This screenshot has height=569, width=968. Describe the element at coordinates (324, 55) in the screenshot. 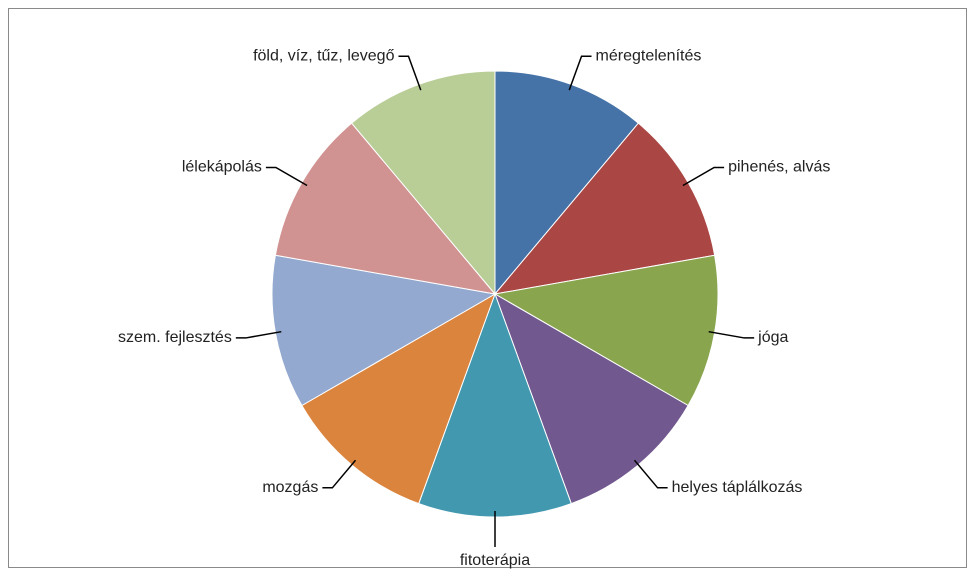

I see `slice-label: föld, víz, tűz, levegő` at that location.